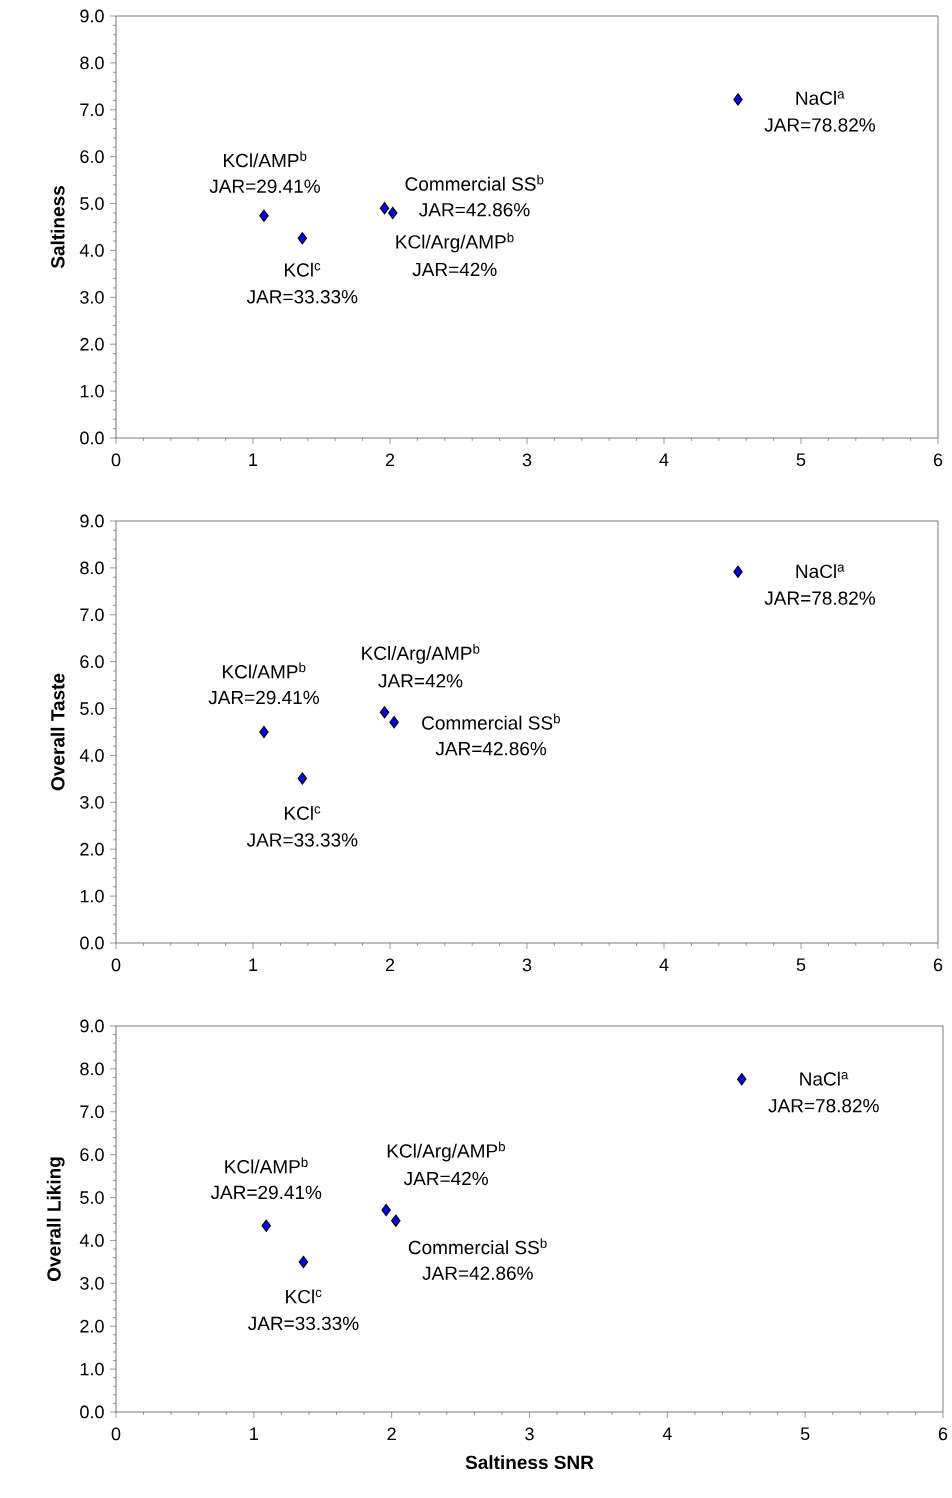  What do you see at coordinates (55, 1219) in the screenshot?
I see `y-axis-title: Overall Liking` at bounding box center [55, 1219].